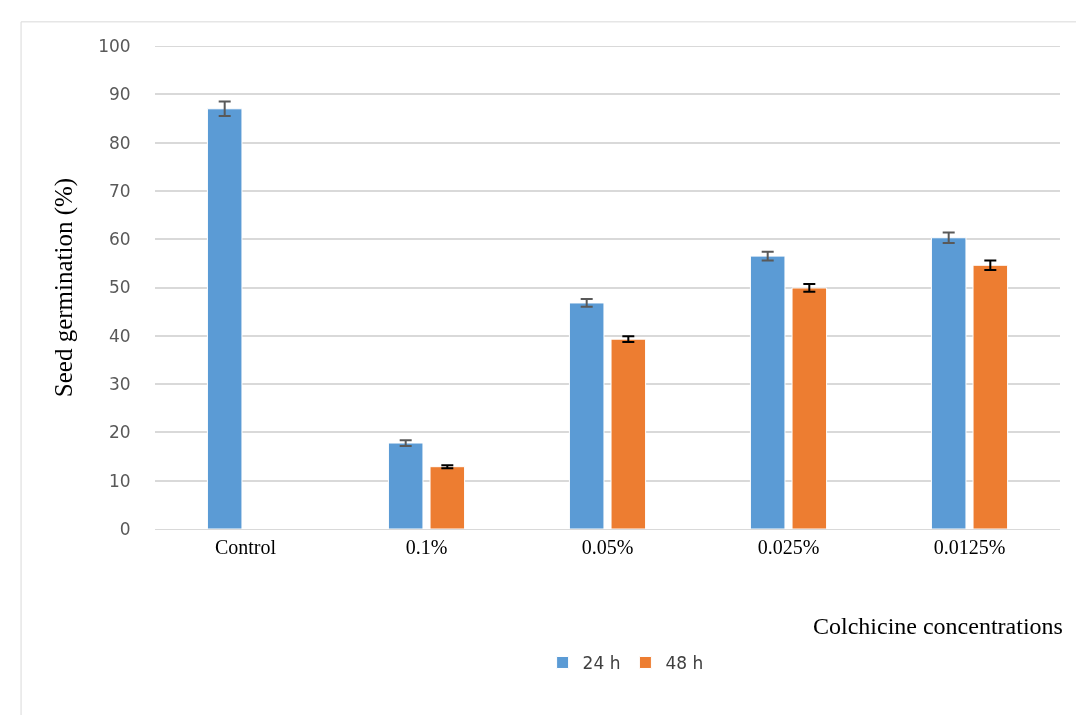 This screenshot has height=715, width=1076. I want to click on legend-label: 24 h, so click(601, 663).